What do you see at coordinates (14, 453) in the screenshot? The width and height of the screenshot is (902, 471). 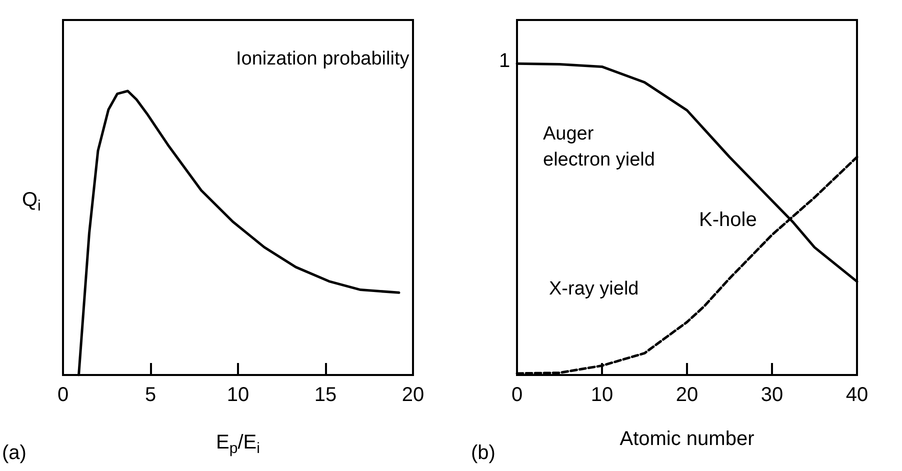 I see `text: (a)` at bounding box center [14, 453].